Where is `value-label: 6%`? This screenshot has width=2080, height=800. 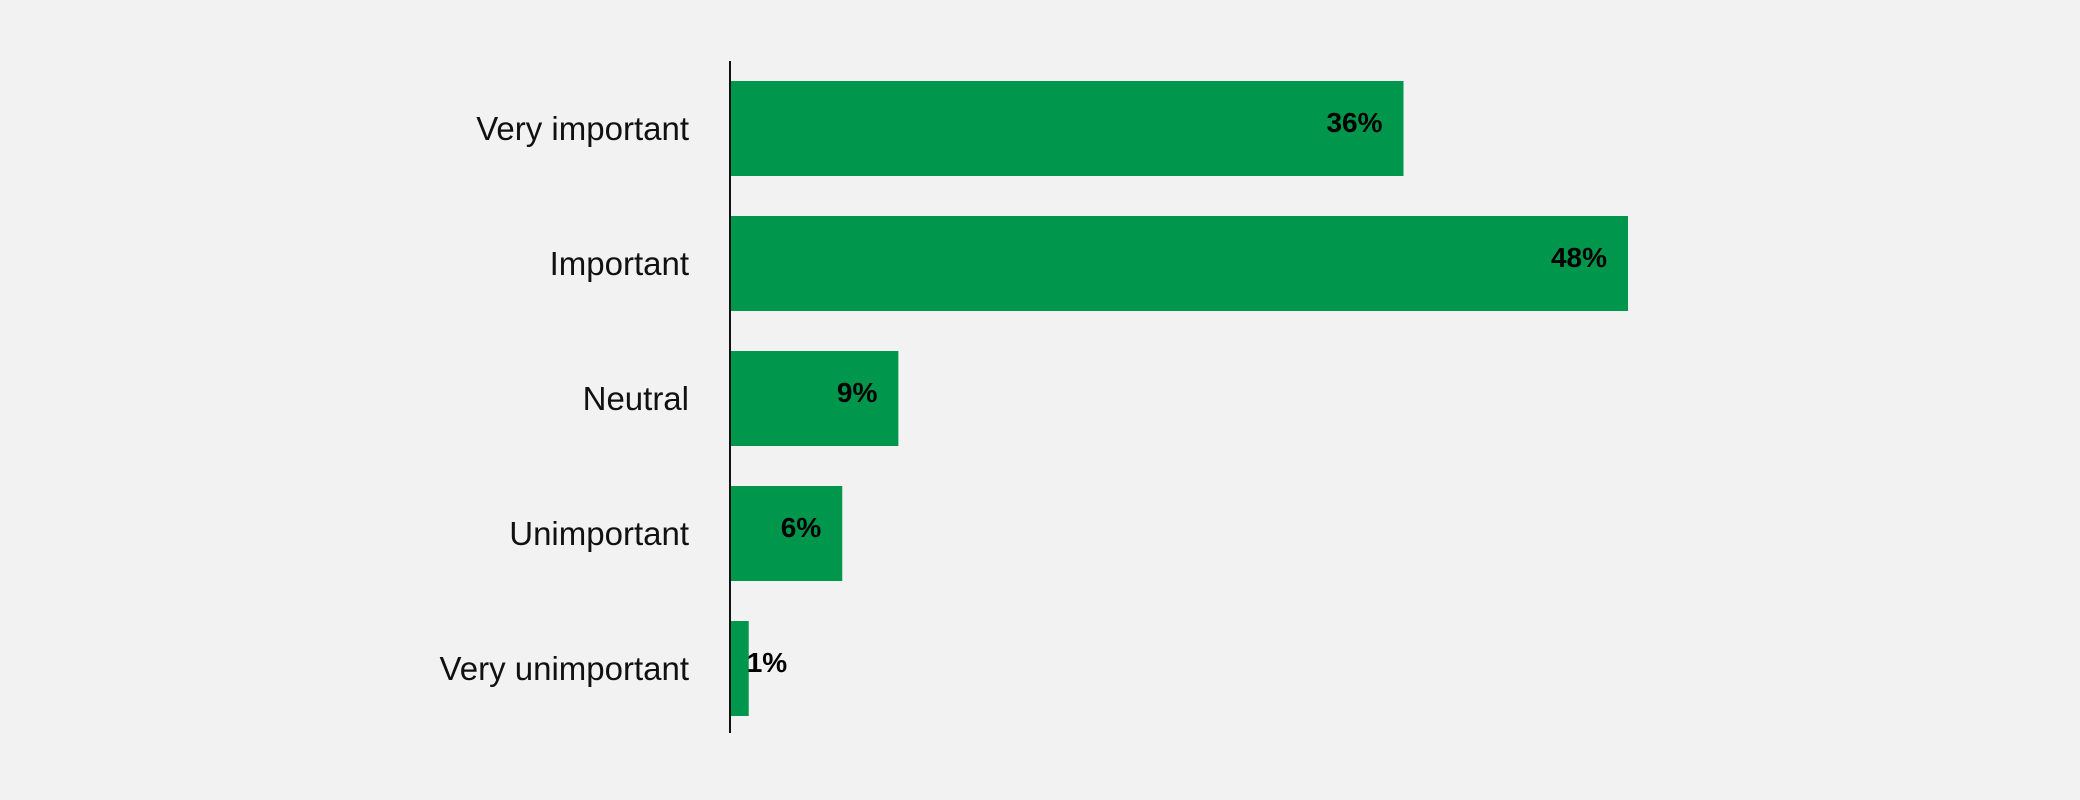 value-label: 6% is located at coordinates (801, 527).